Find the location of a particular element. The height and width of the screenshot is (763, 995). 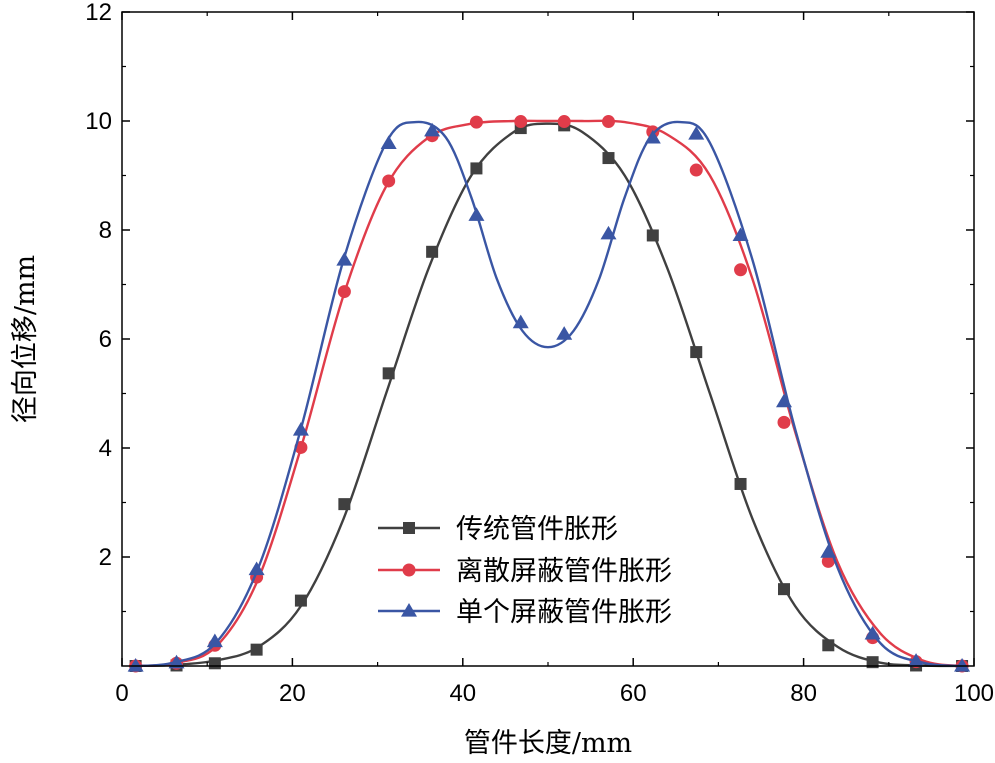

legend-item-traditional: 传统管件胀形 is located at coordinates (498, 529).